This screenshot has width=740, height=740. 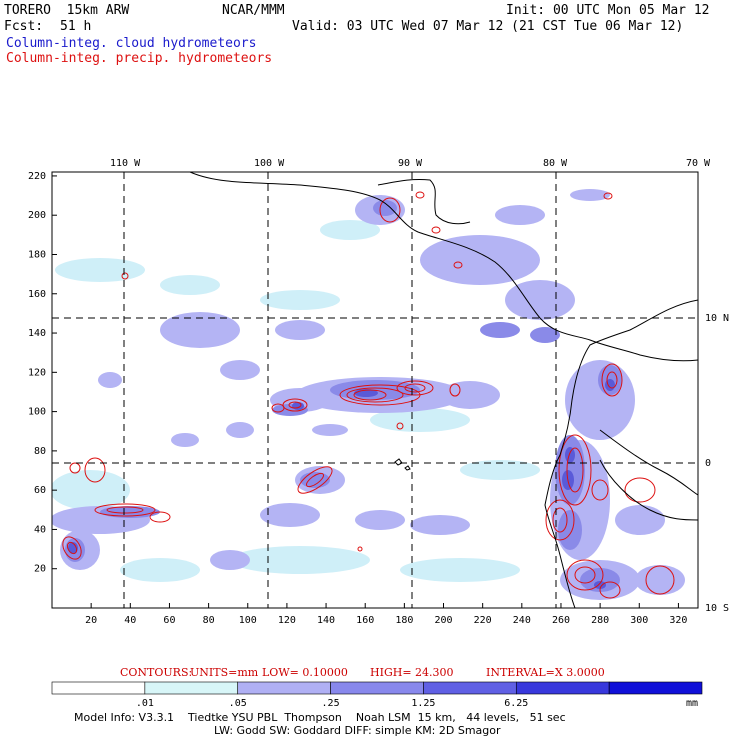 What do you see at coordinates (37, 294) in the screenshot?
I see `y-tick-label: 160` at bounding box center [37, 294].